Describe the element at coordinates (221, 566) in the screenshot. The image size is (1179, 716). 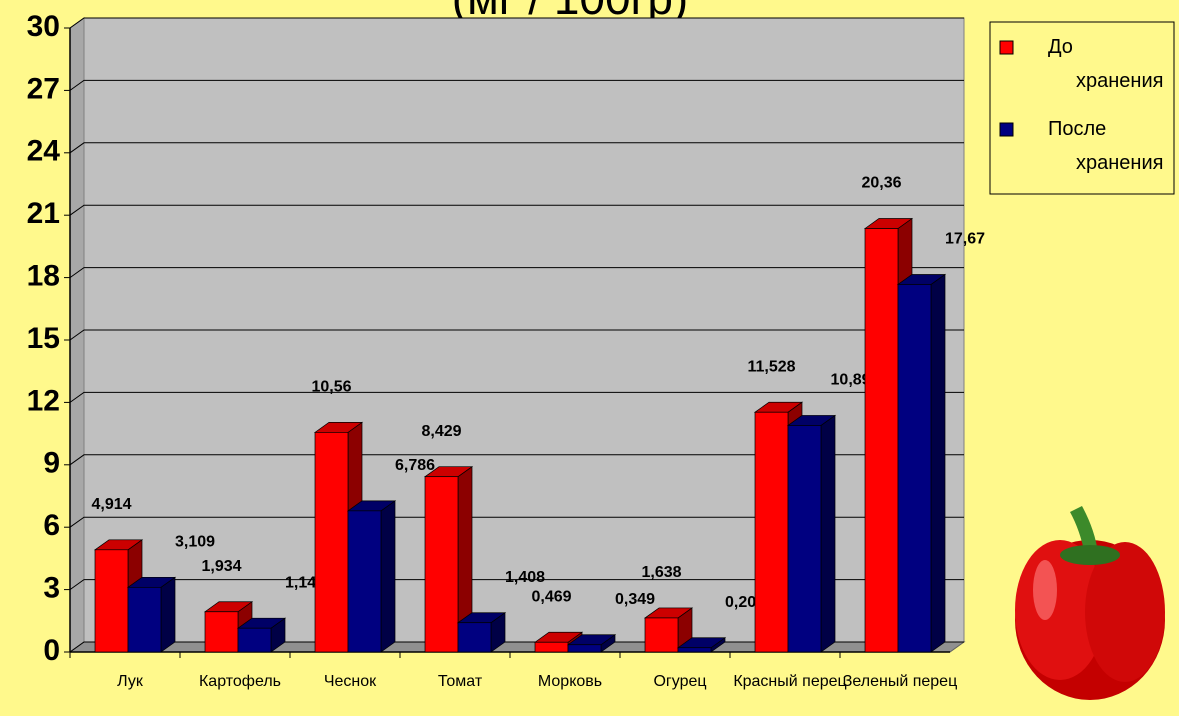
I see `value-label: 1,934` at that location.